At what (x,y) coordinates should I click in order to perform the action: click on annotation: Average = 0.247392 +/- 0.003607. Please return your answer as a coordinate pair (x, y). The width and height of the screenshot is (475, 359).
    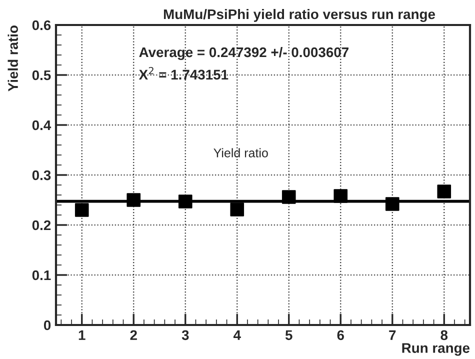
    Looking at the image, I should click on (243, 53).